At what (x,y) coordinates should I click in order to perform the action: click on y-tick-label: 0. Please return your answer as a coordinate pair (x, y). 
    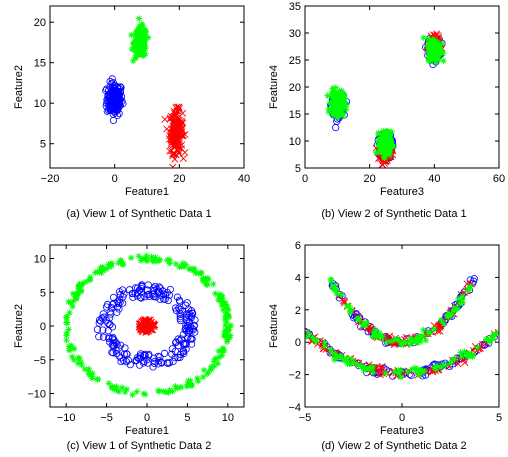
    Looking at the image, I should click on (298, 343).